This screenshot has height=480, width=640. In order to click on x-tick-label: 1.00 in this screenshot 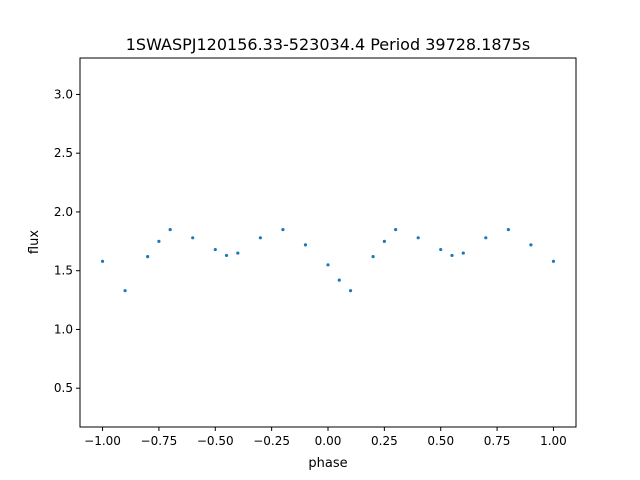, I will do `click(553, 441)`.